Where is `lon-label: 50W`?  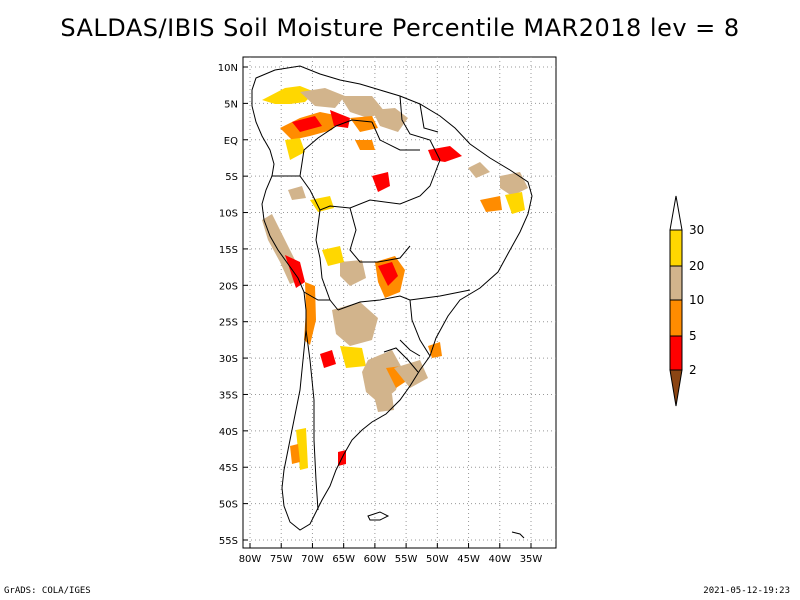 lon-label: 50W is located at coordinates (437, 559).